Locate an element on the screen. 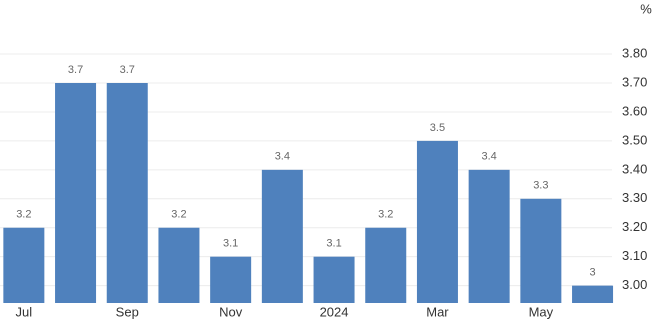 This screenshot has width=658, height=324. y-tick-label: 3.80 is located at coordinates (634, 52).